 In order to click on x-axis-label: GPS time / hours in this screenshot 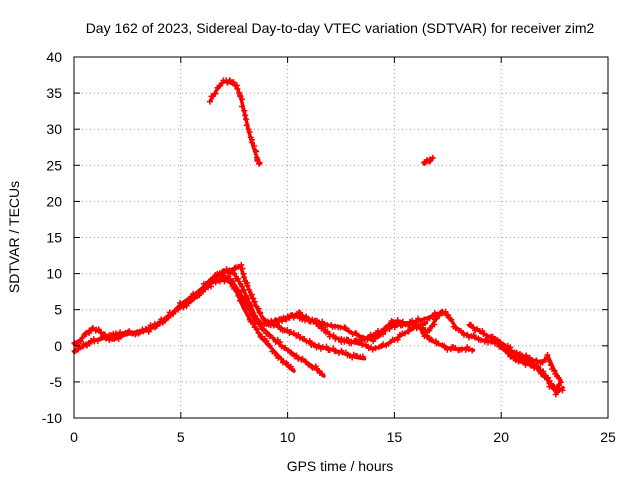, I will do `click(340, 466)`.